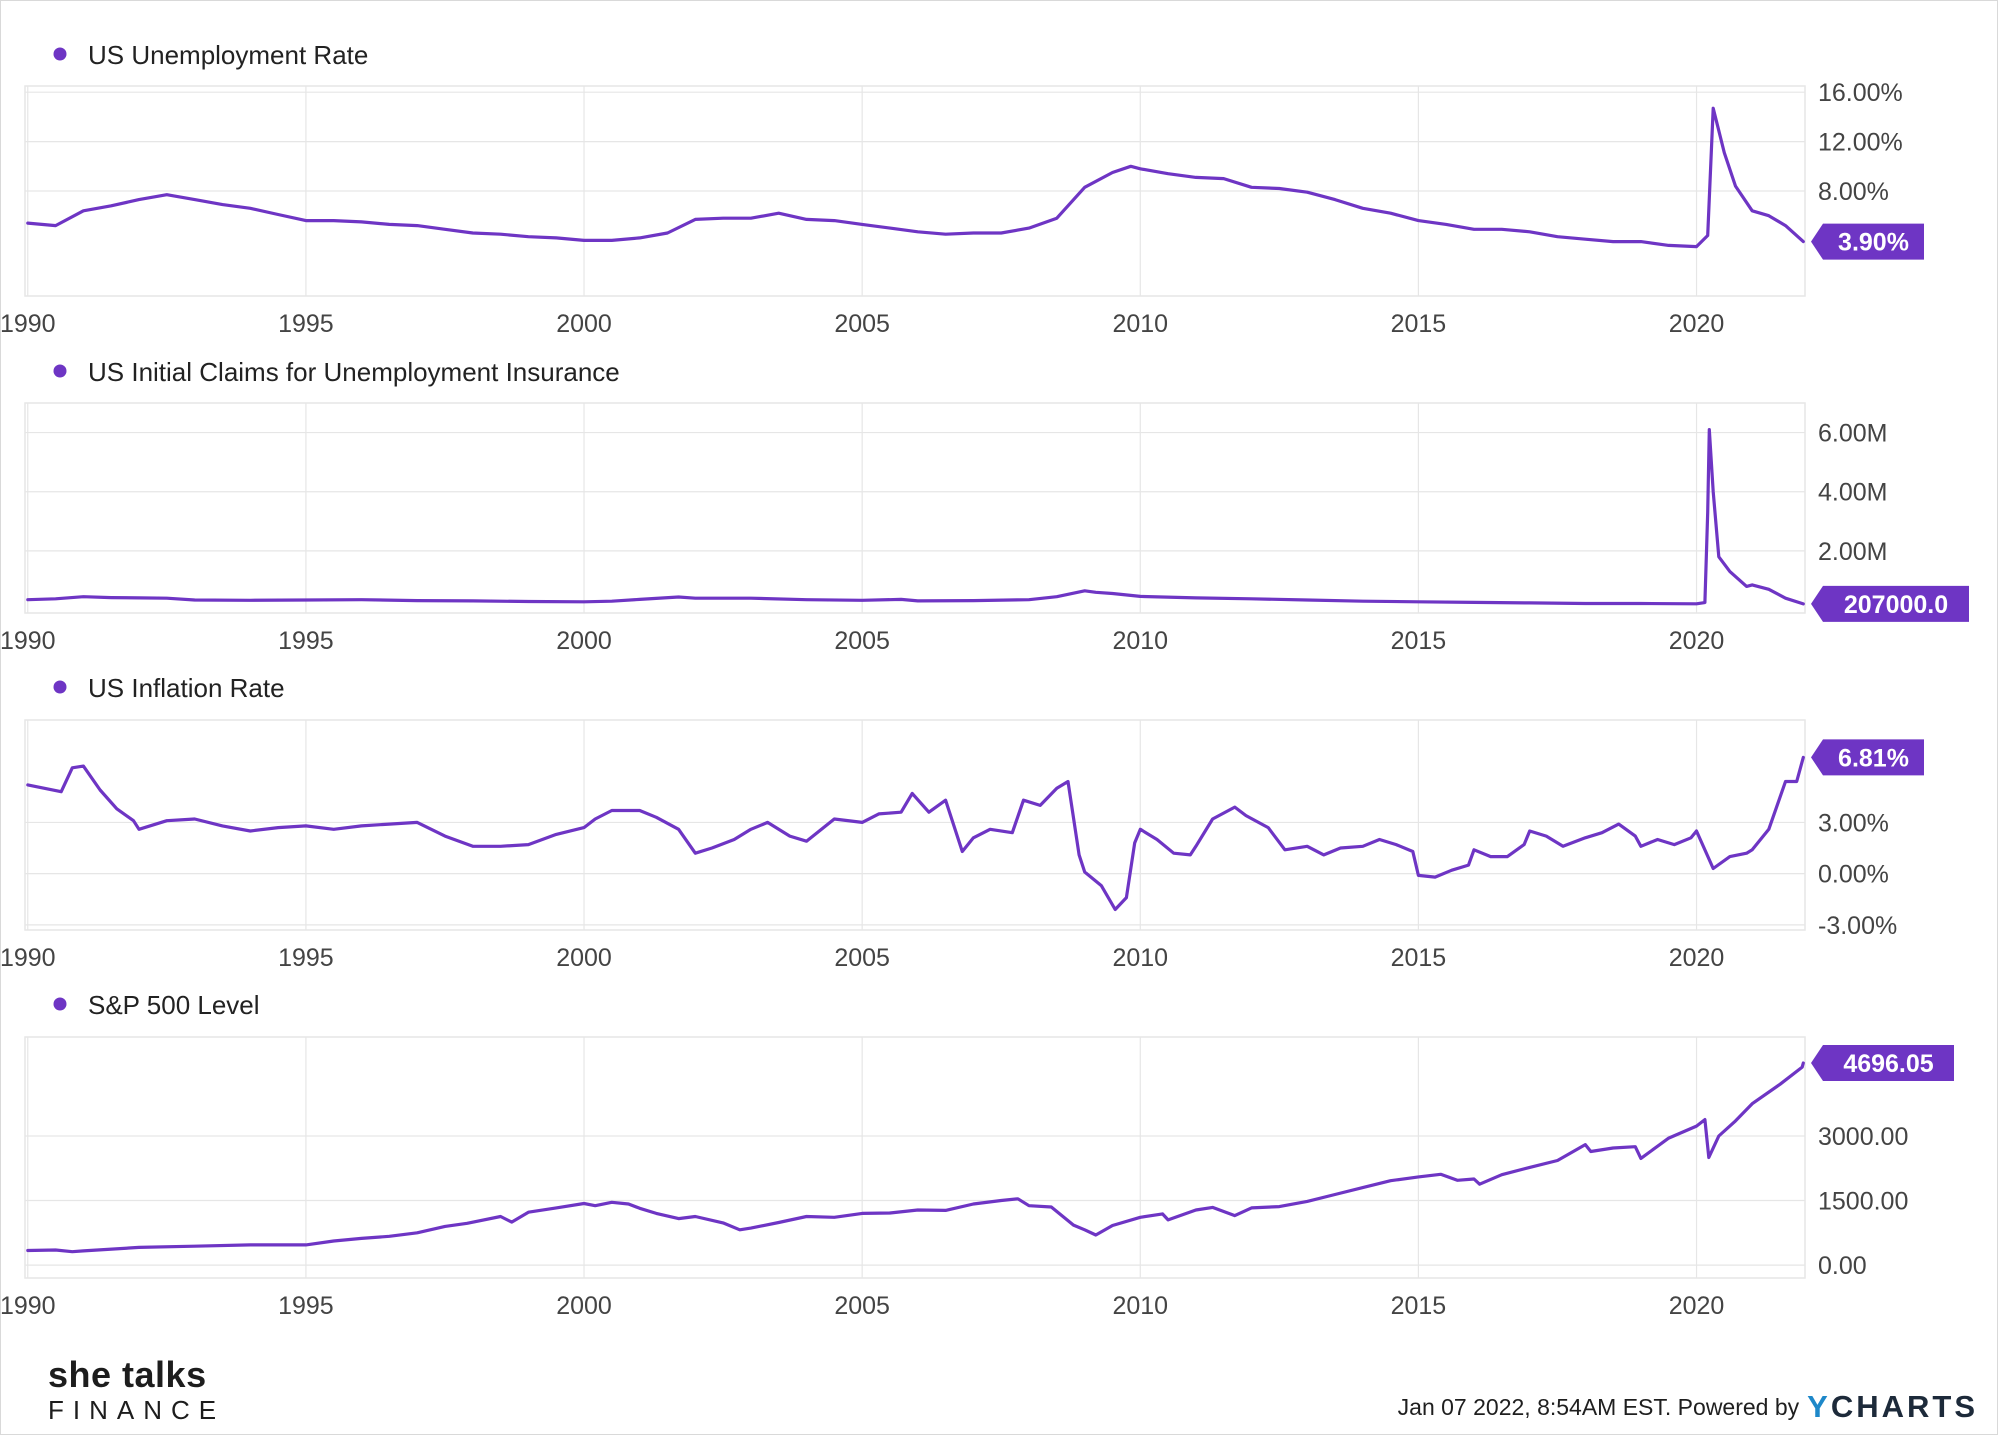 The height and width of the screenshot is (1437, 2000). I want to click on y-tick-label: 8.00%, so click(1853, 192).